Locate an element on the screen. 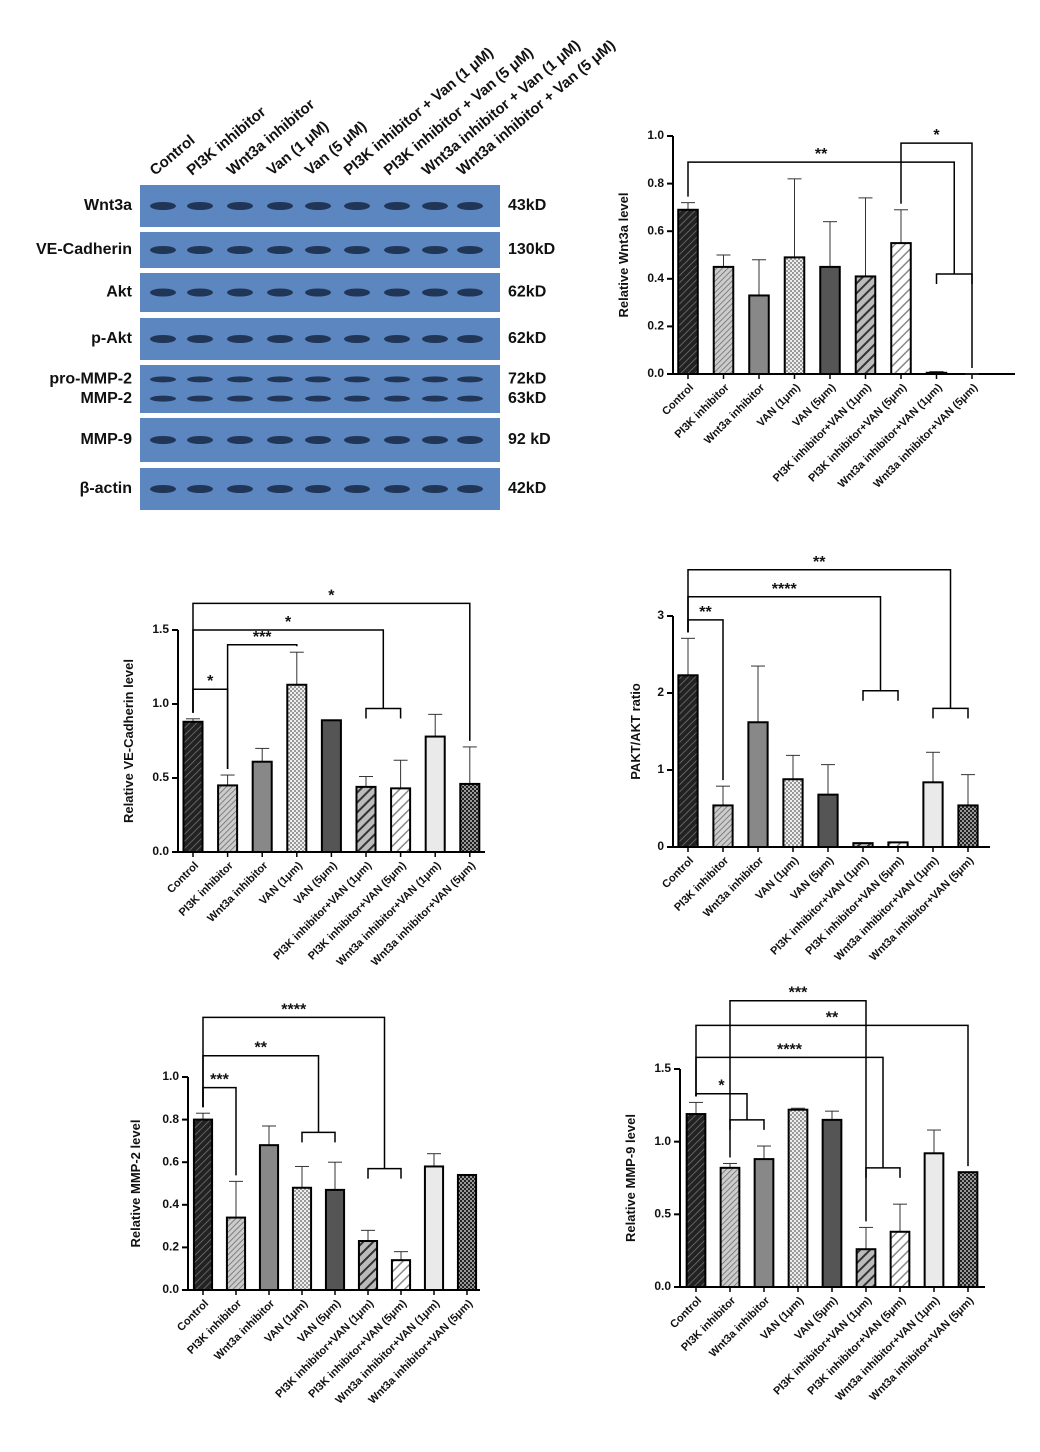  significance-label: *** is located at coordinates (219, 1080).